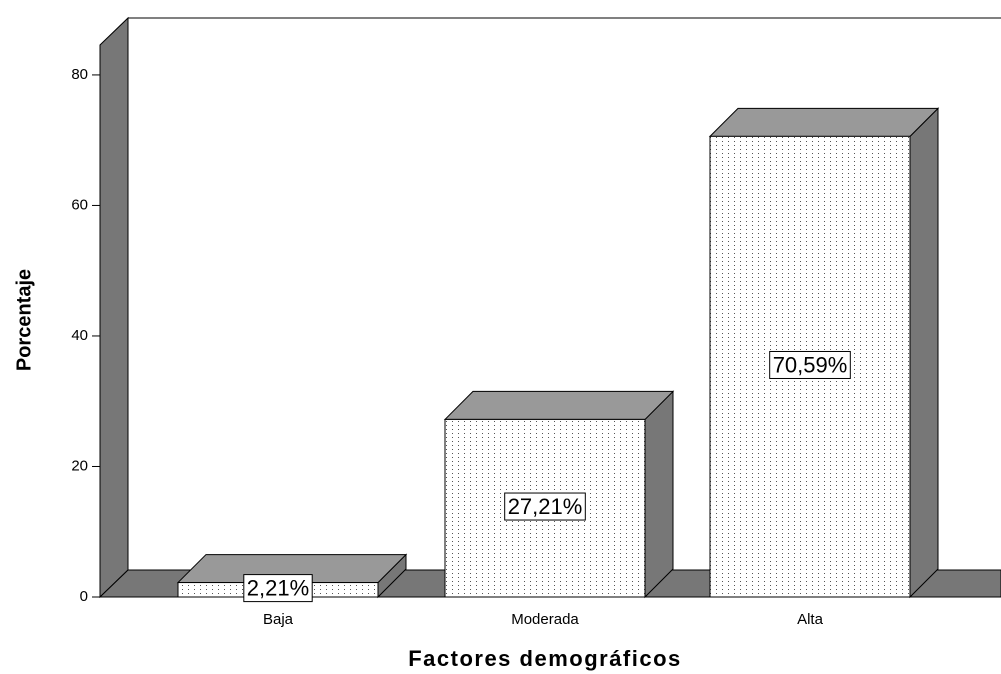 This screenshot has height=674, width=1001. I want to click on value-label: 27,21%, so click(545, 506).